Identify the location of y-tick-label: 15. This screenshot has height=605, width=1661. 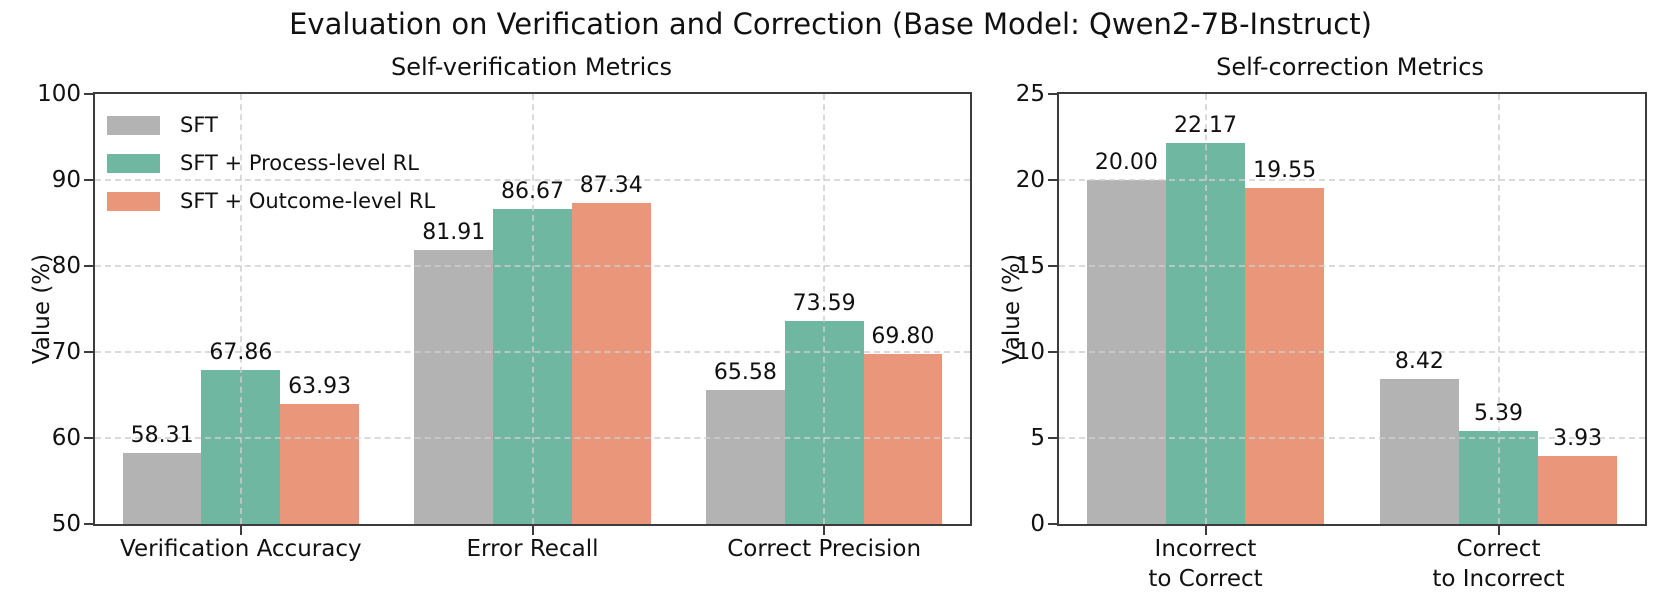
(1030, 266).